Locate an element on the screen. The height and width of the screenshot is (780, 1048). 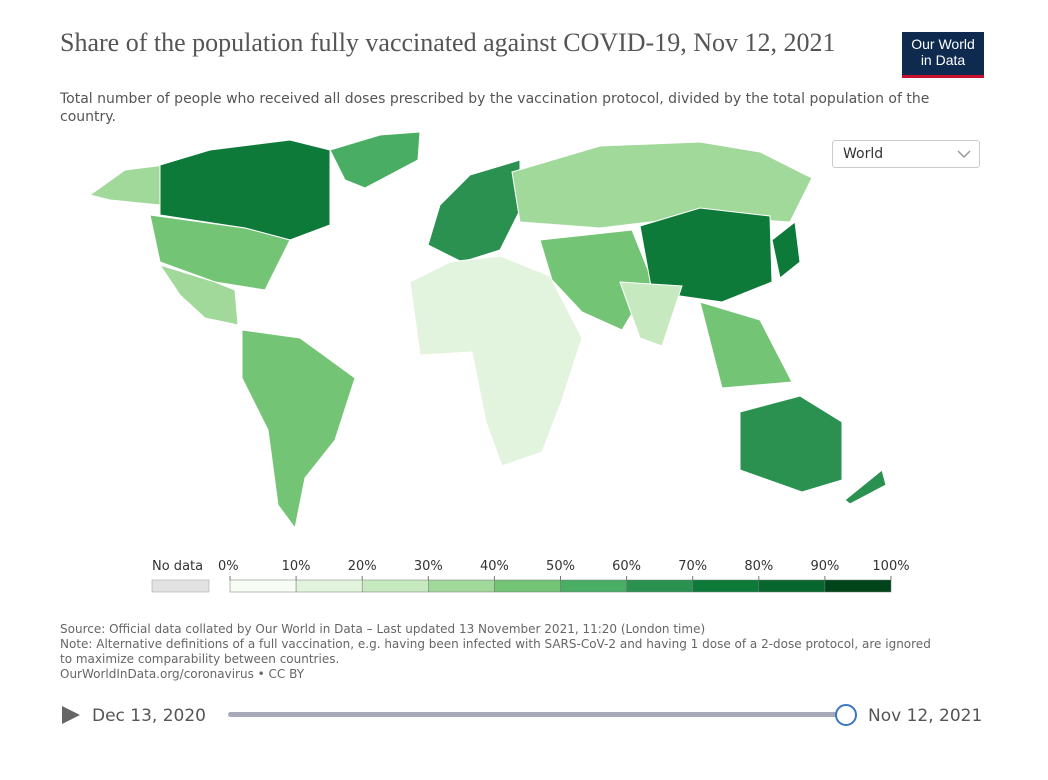
legend-tick-label: 20% is located at coordinates (362, 566).